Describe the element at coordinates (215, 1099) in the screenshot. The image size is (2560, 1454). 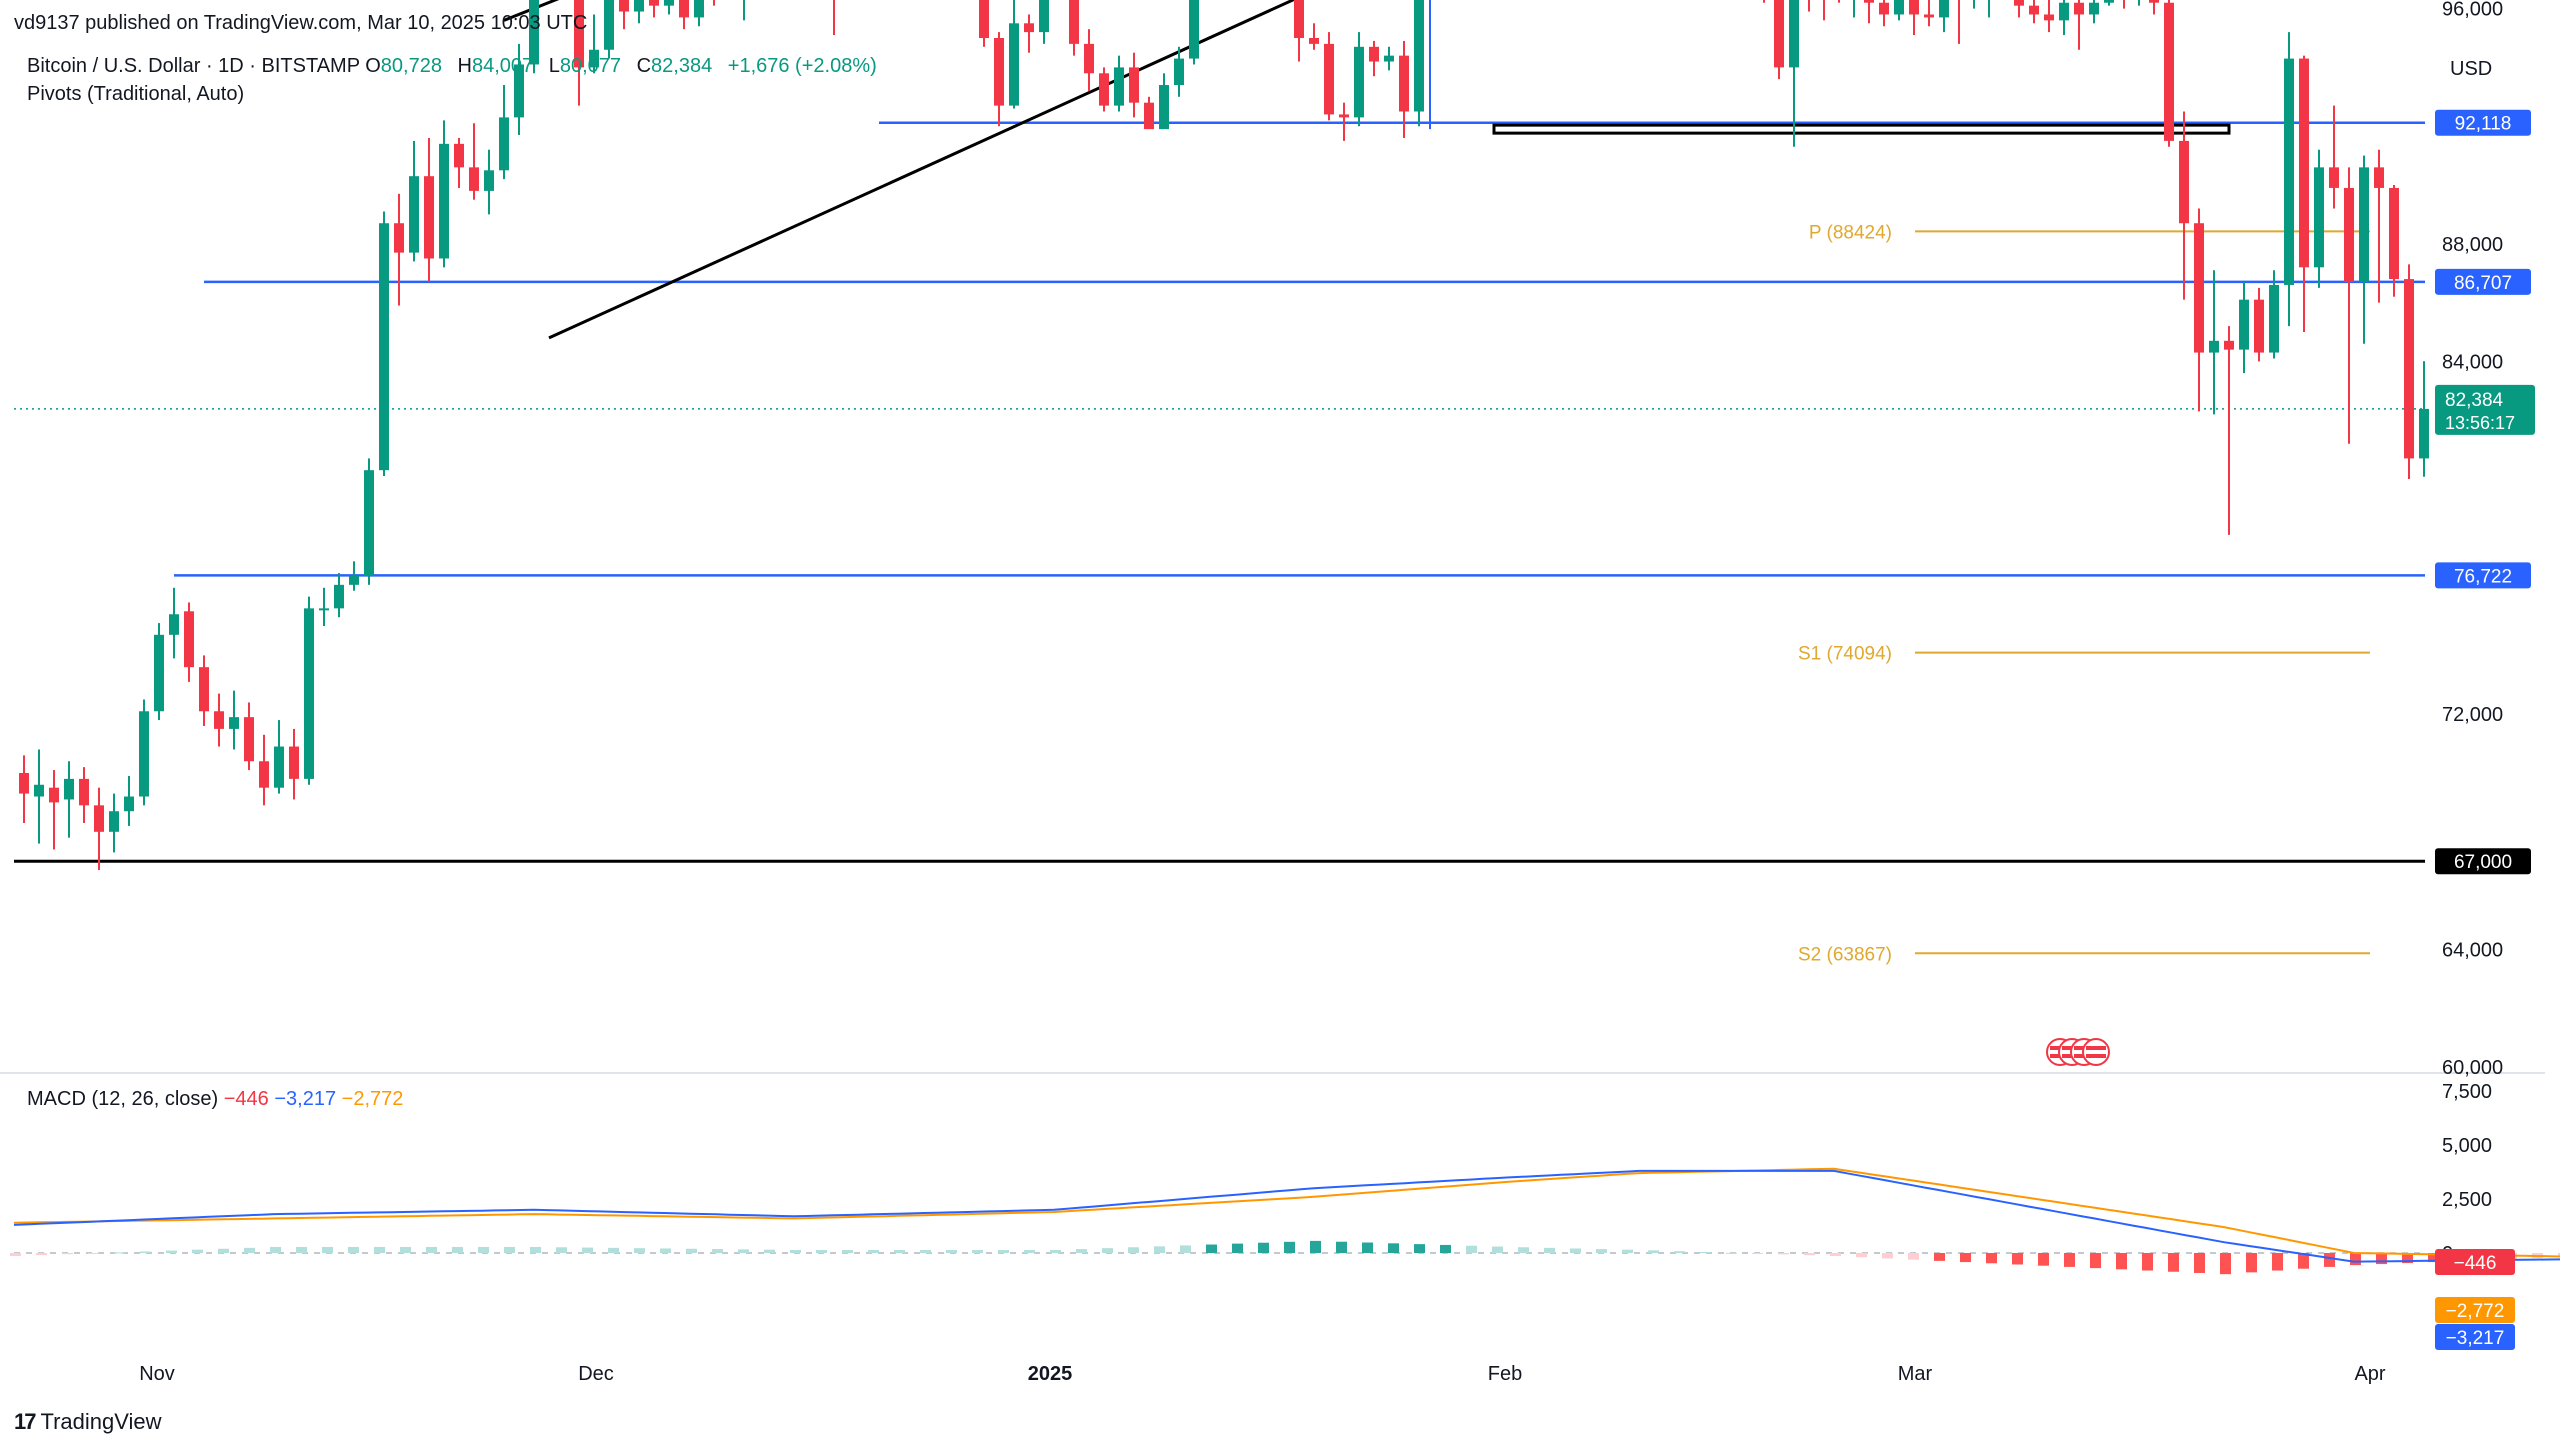
I see `macd-legend: MACD (12, 26, close) −446 −3,217 −2,772` at that location.